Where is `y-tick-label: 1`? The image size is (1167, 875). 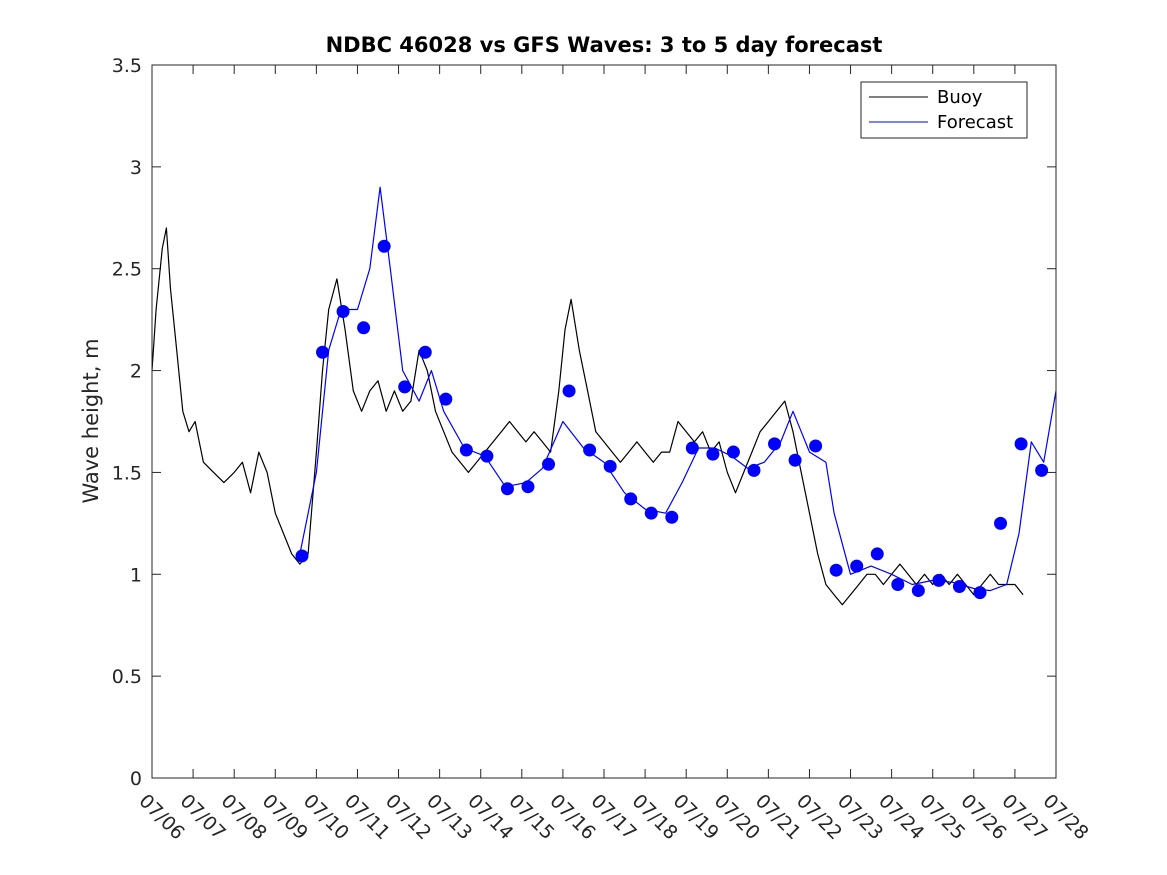 y-tick-label: 1 is located at coordinates (136, 575).